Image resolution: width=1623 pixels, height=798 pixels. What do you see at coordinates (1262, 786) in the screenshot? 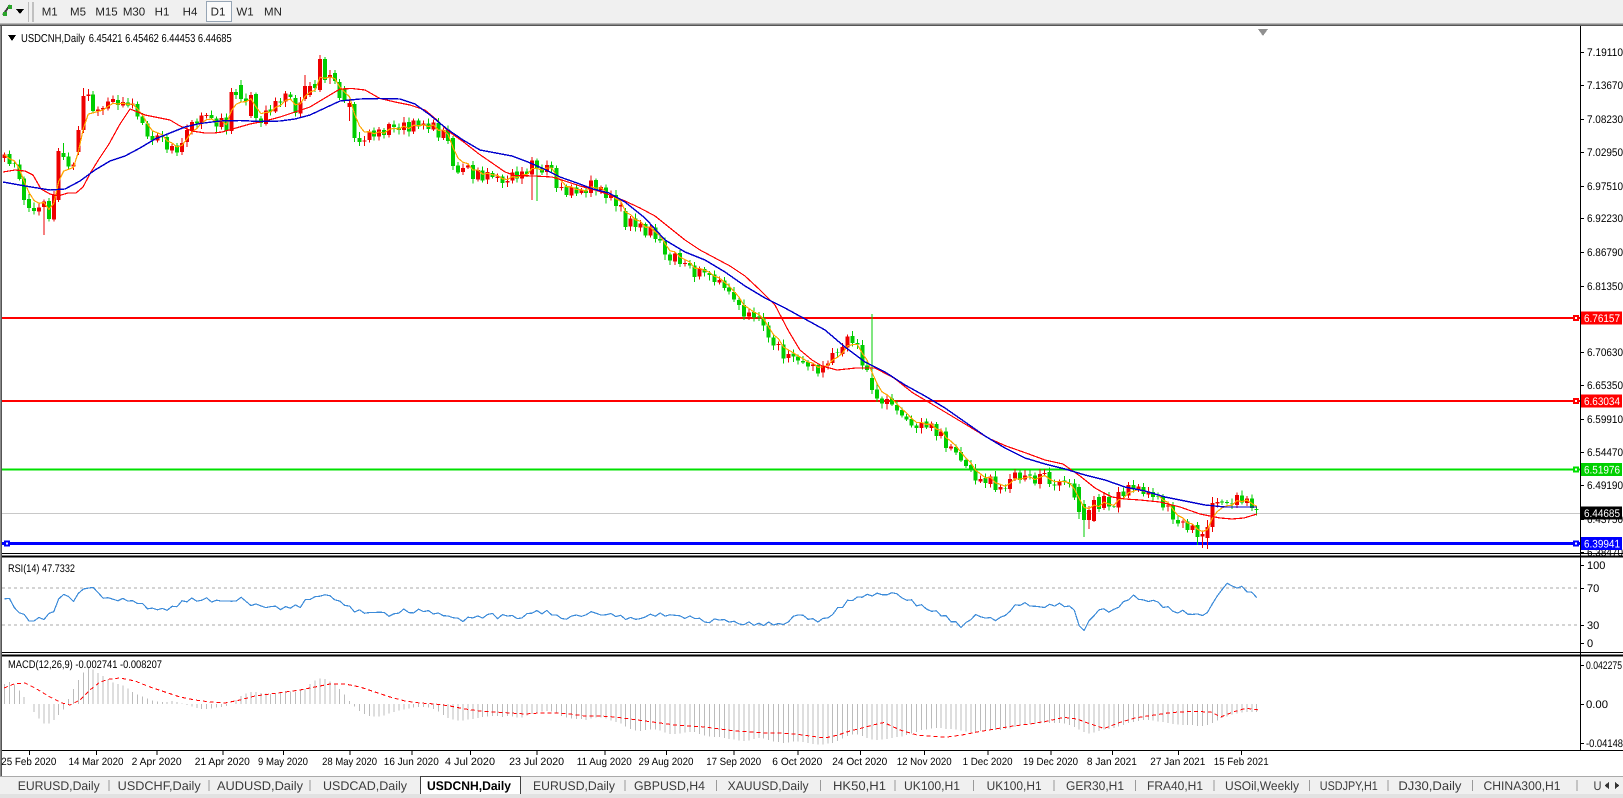
I see `svg-text: USOil,Weekly` at bounding box center [1262, 786].